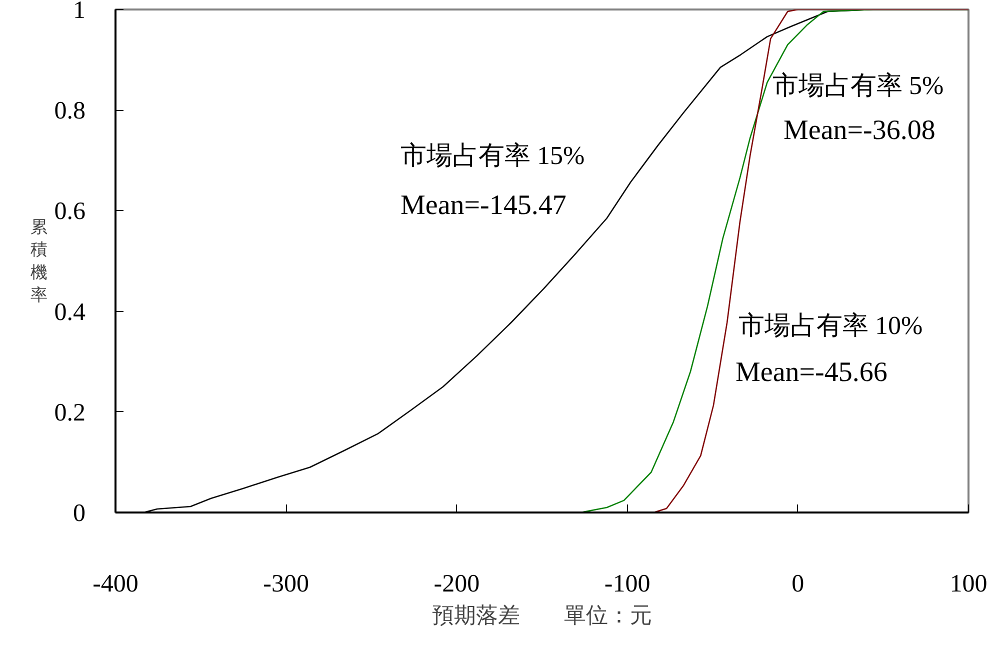 This screenshot has width=991, height=657. I want to click on y-tick-label: 0.6, so click(70, 212).